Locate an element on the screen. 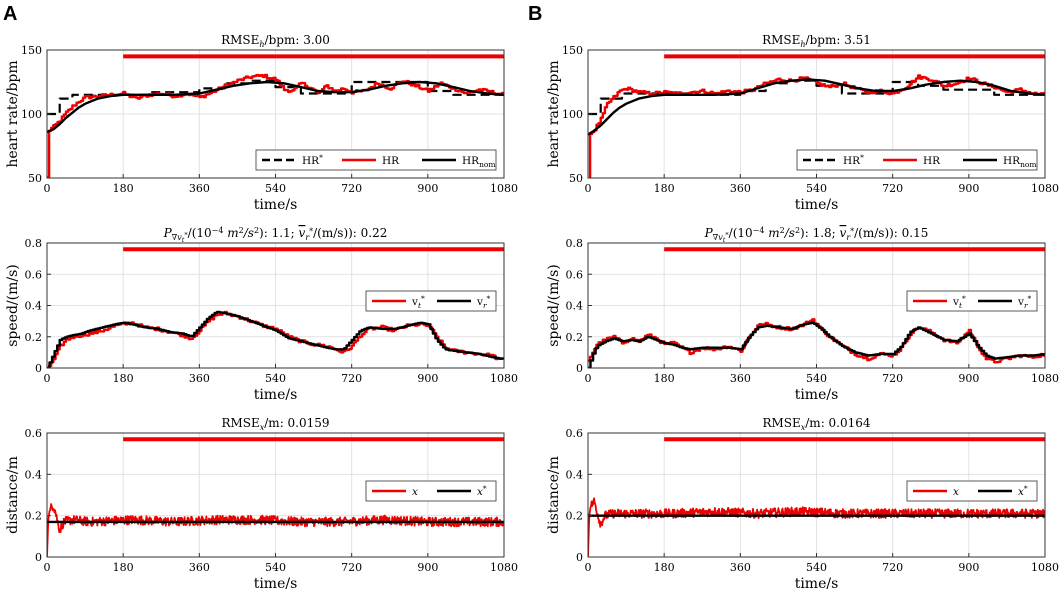 The image size is (1059, 598). series-hr-line is located at coordinates (275, 125).